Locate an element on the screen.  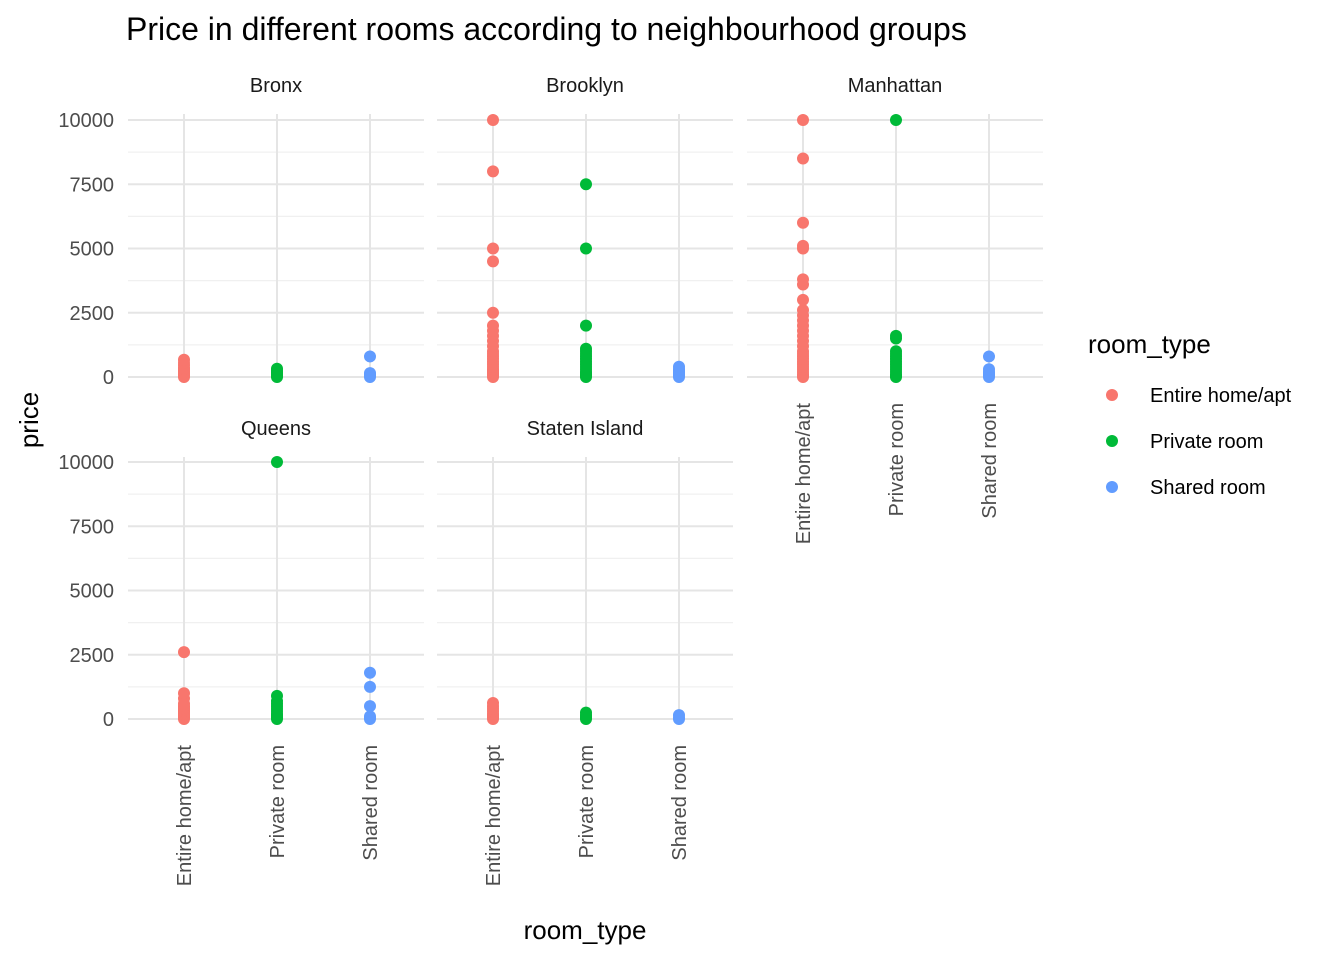
facet-strip-label: Queens is located at coordinates (276, 429).